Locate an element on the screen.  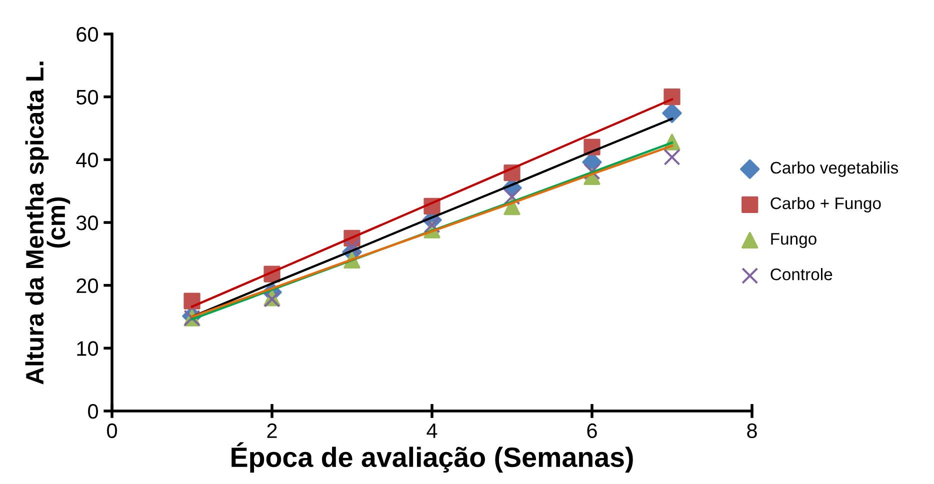
x-tick-label: 2 is located at coordinates (272, 430).